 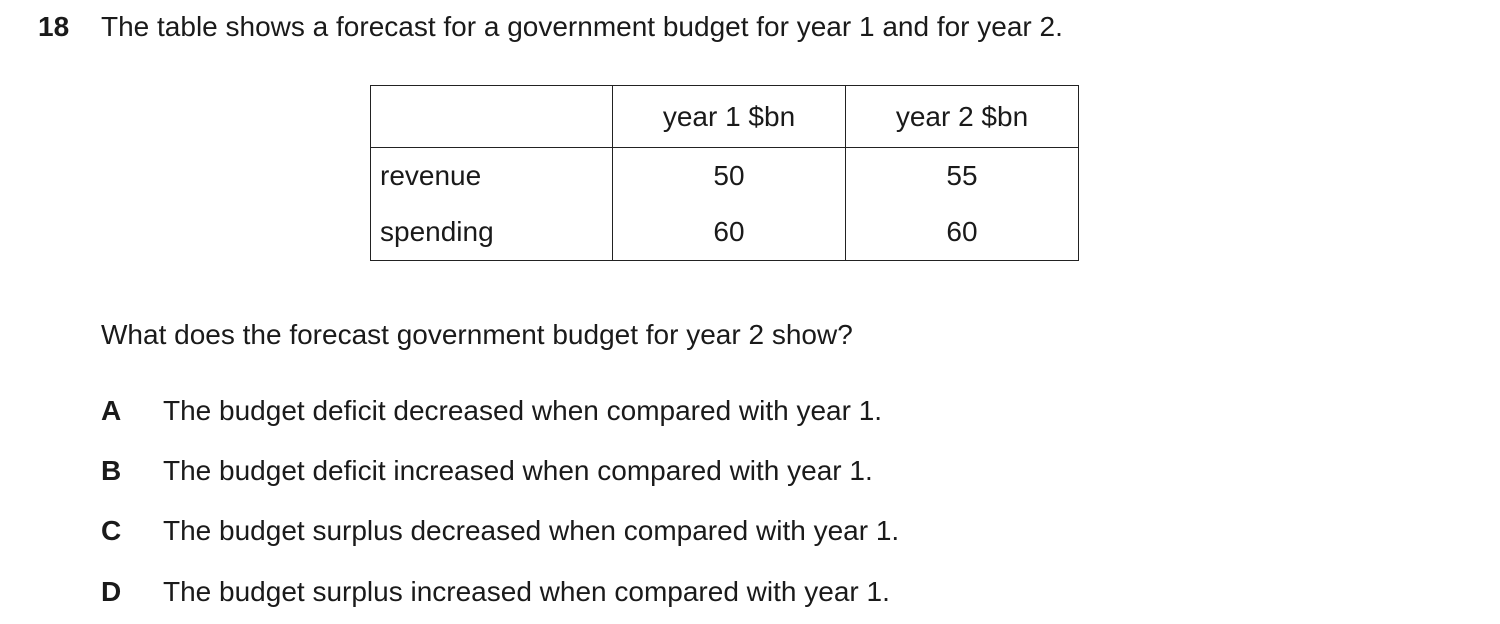 What do you see at coordinates (111, 591) in the screenshot?
I see `option-letter-d: D` at bounding box center [111, 591].